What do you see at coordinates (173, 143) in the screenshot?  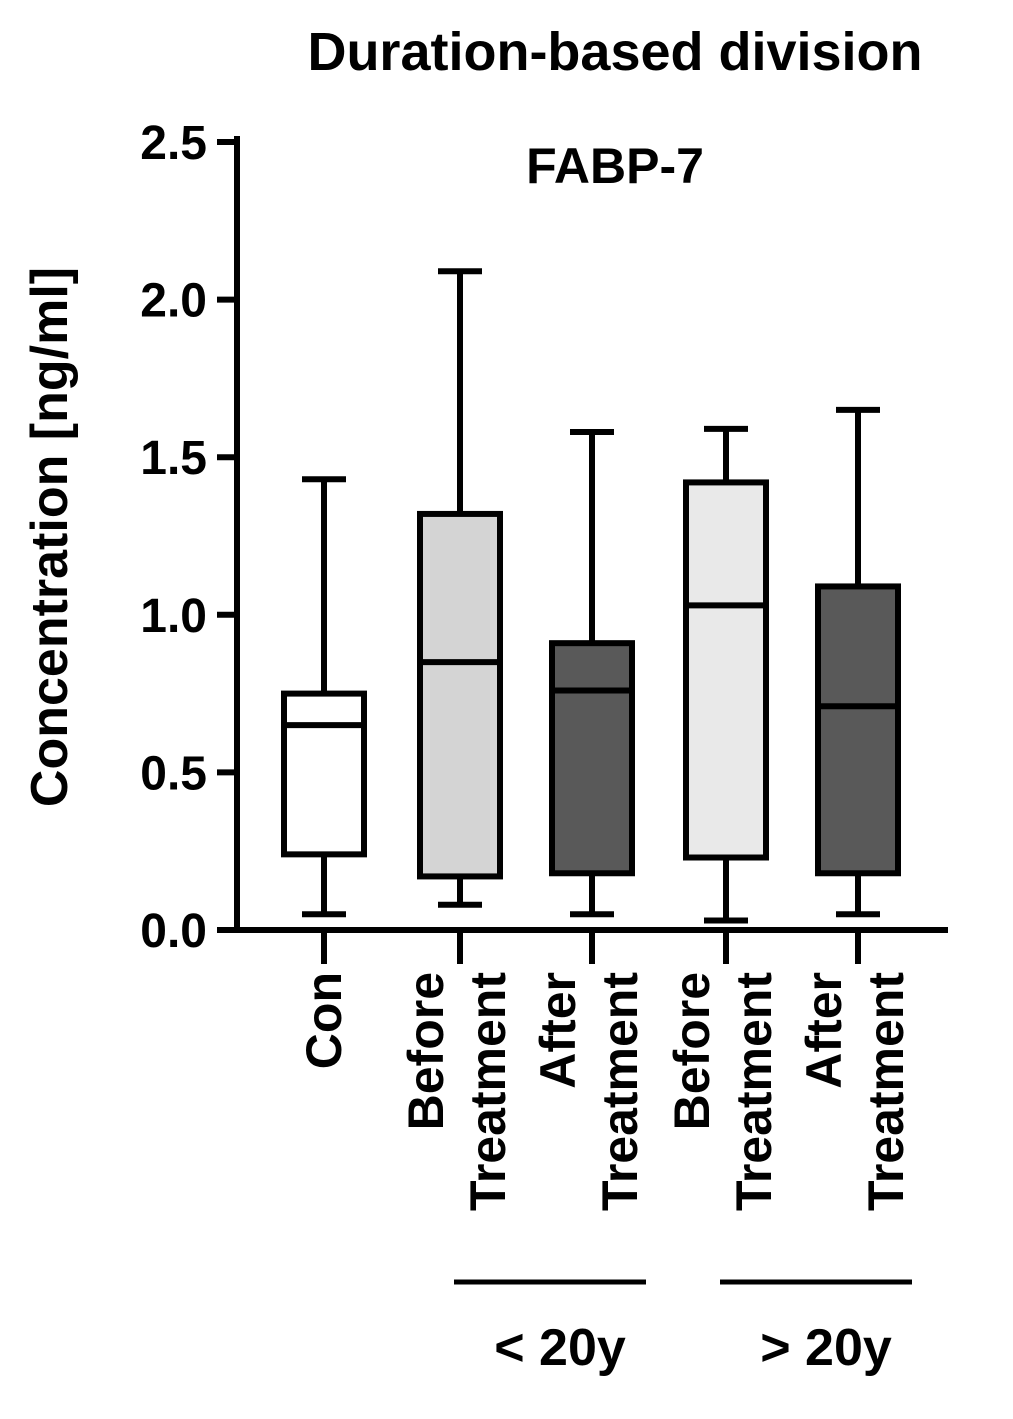 I see `y-tick-label-5: 2.5` at bounding box center [173, 143].